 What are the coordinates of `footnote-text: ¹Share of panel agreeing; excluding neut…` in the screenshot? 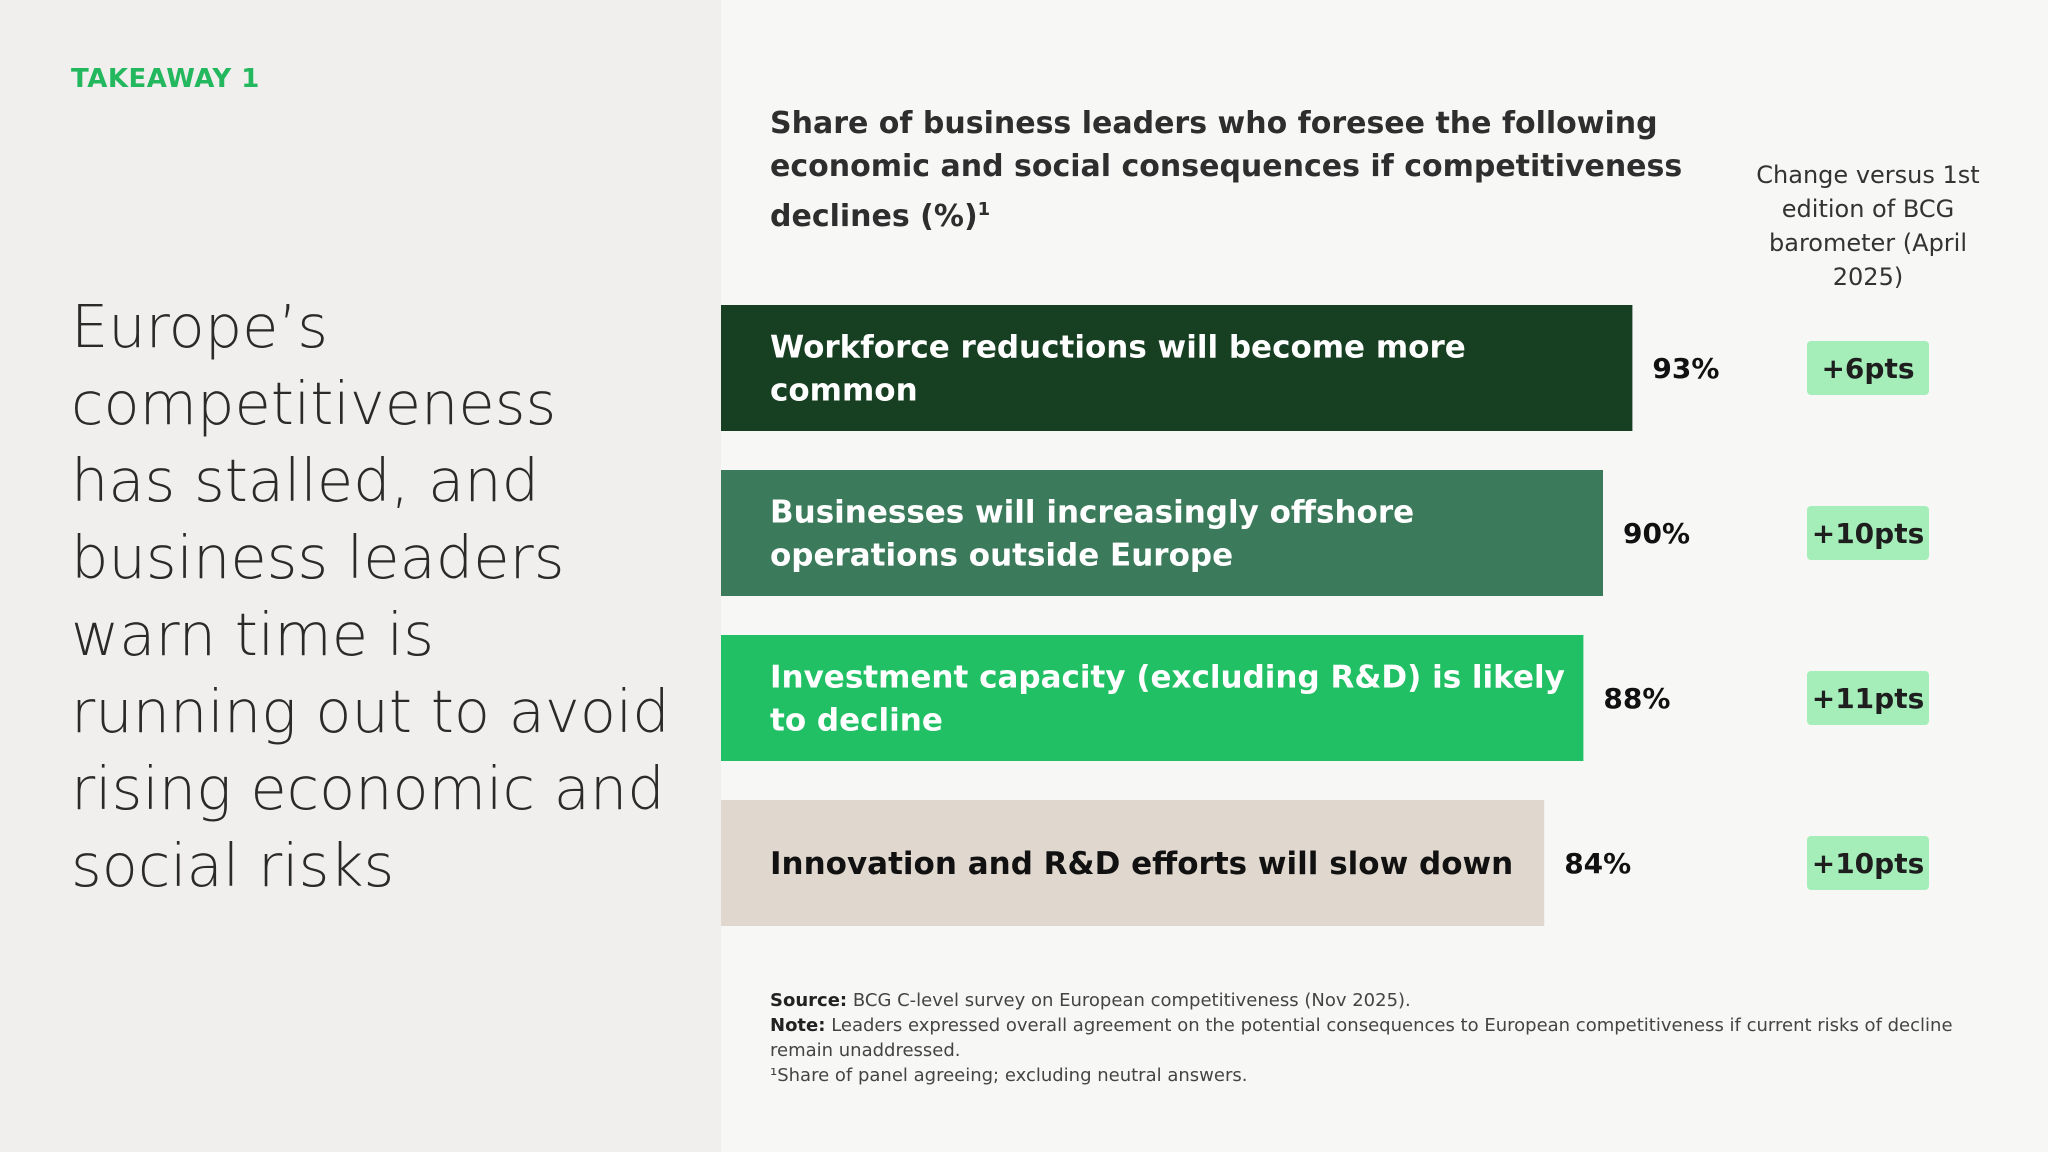 It's located at (1009, 1075).